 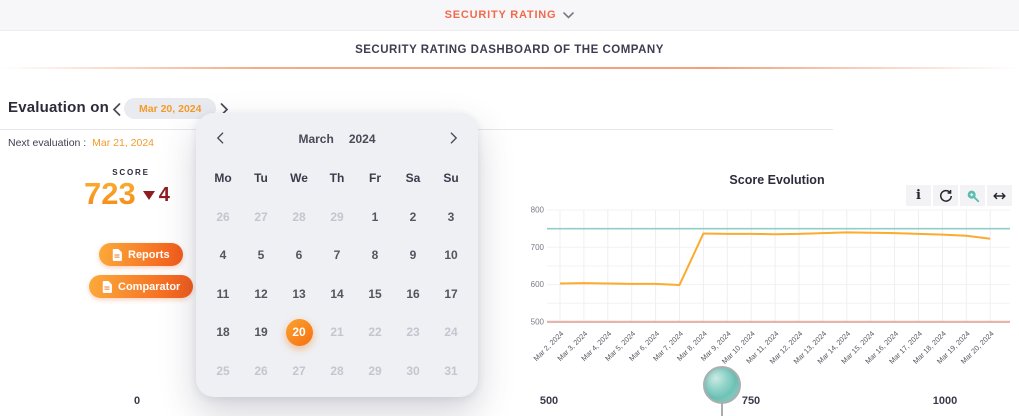 What do you see at coordinates (413, 370) in the screenshot?
I see `calendar-day: 30` at bounding box center [413, 370].